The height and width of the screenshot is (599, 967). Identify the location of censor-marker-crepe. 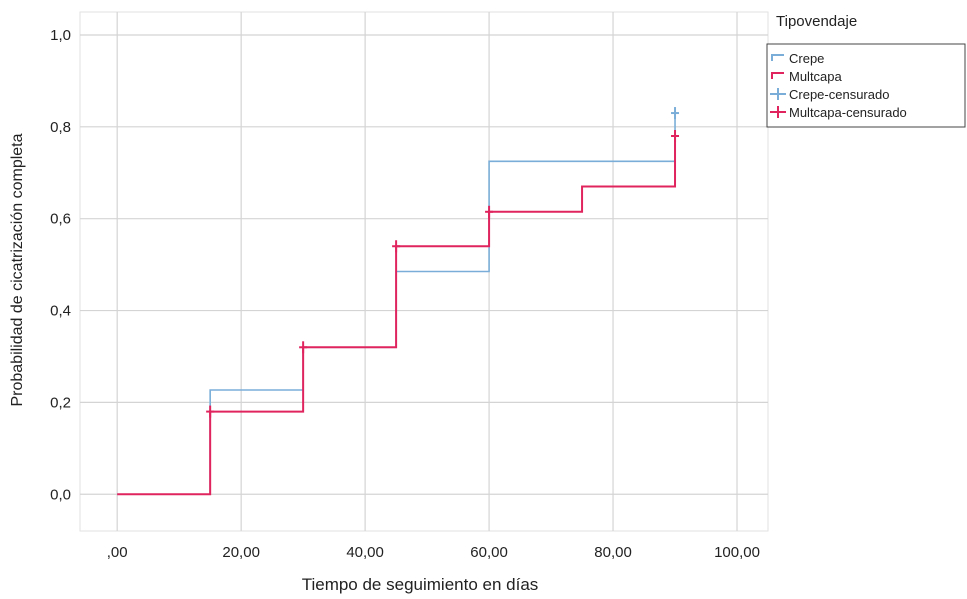
(675, 113).